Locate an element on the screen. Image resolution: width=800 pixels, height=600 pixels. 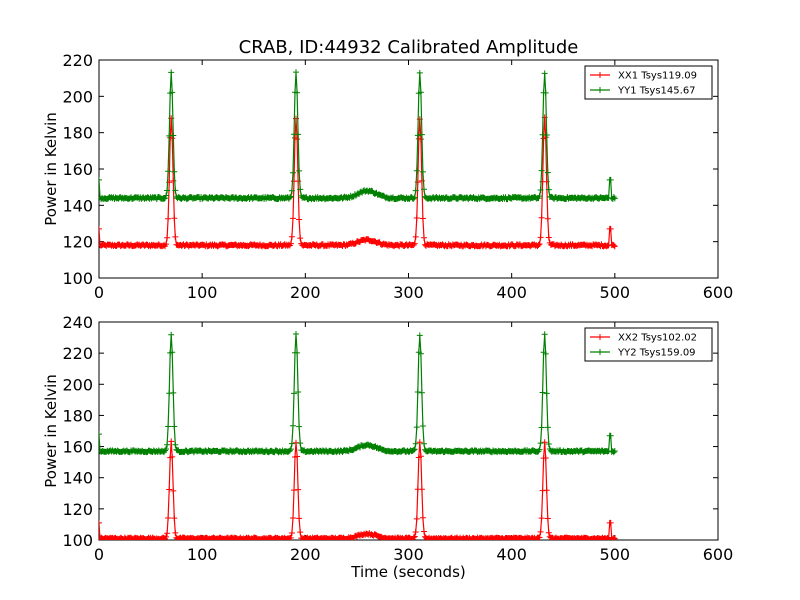
legend-entry: XX1 Tsys119.09 is located at coordinates (657, 76).